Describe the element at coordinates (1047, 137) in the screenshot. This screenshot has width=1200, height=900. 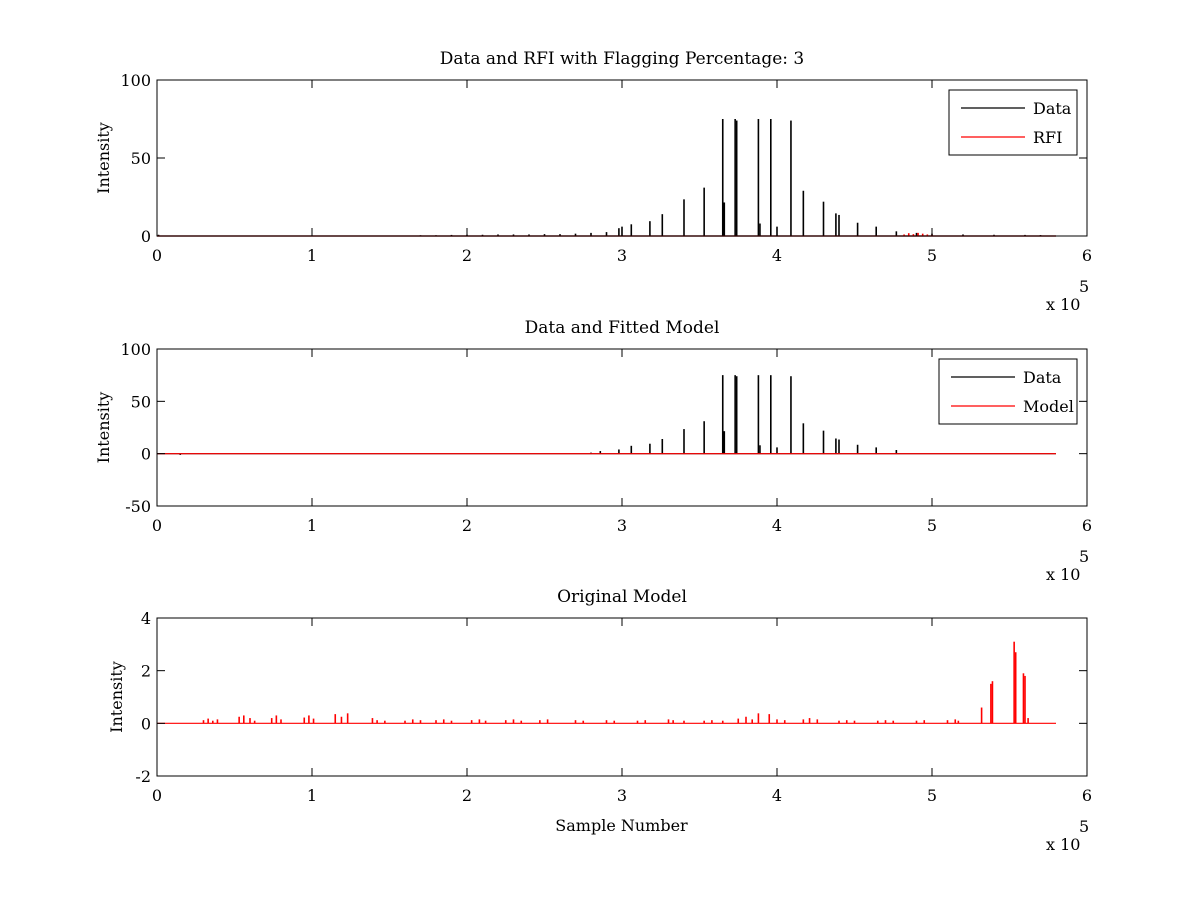
I see `legend-label-2: RFI` at that location.